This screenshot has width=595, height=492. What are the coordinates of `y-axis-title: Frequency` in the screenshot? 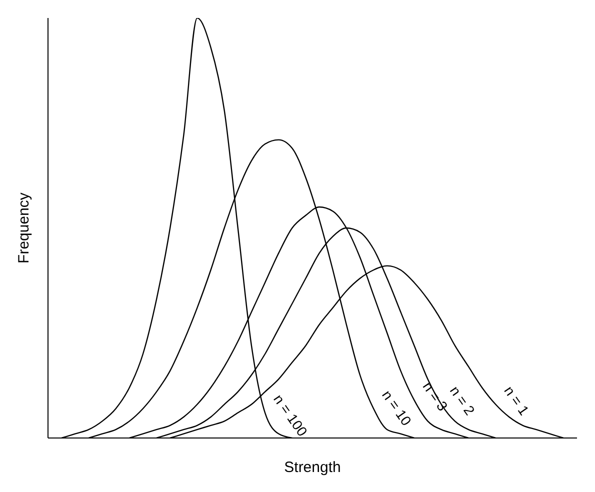 It's located at (23, 228).